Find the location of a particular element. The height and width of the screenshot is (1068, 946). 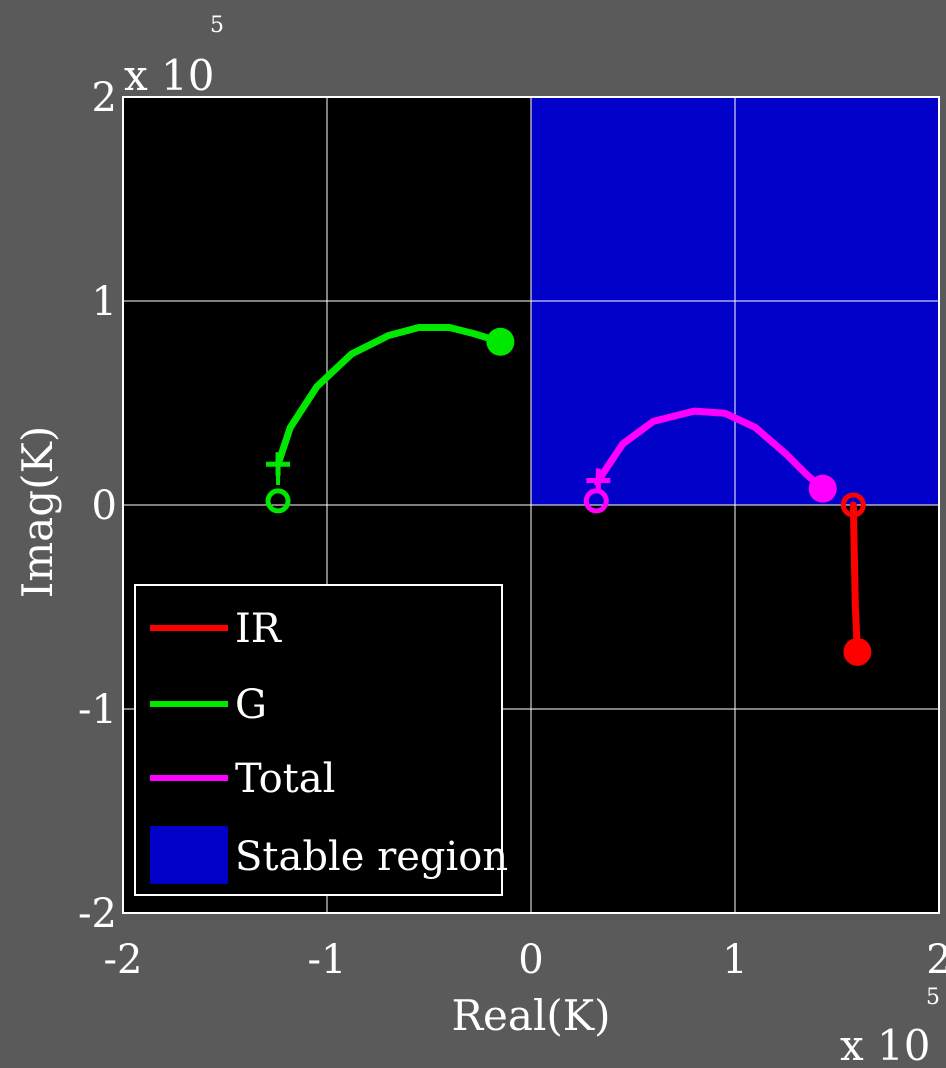

y-axis-label: Imag(K) is located at coordinates (37, 512).